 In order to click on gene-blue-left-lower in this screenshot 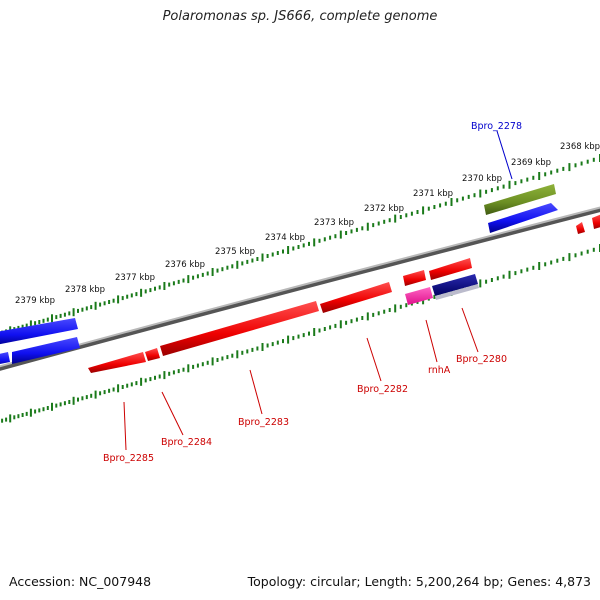, I will do `click(46, 350)`.